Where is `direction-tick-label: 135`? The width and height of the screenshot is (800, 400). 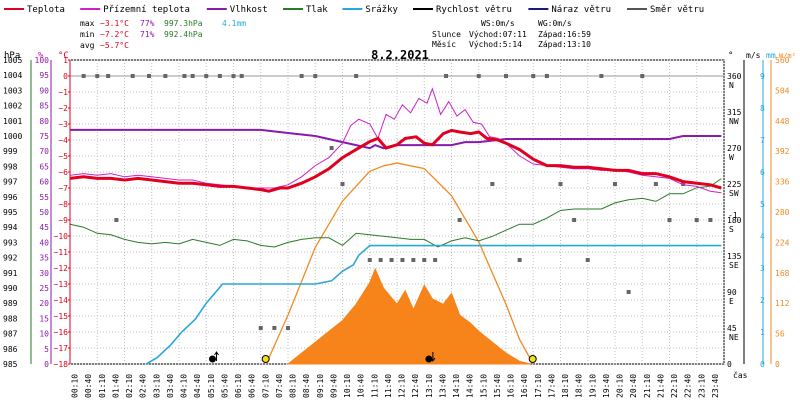 direction-tick-label: 135 is located at coordinates (734, 256).